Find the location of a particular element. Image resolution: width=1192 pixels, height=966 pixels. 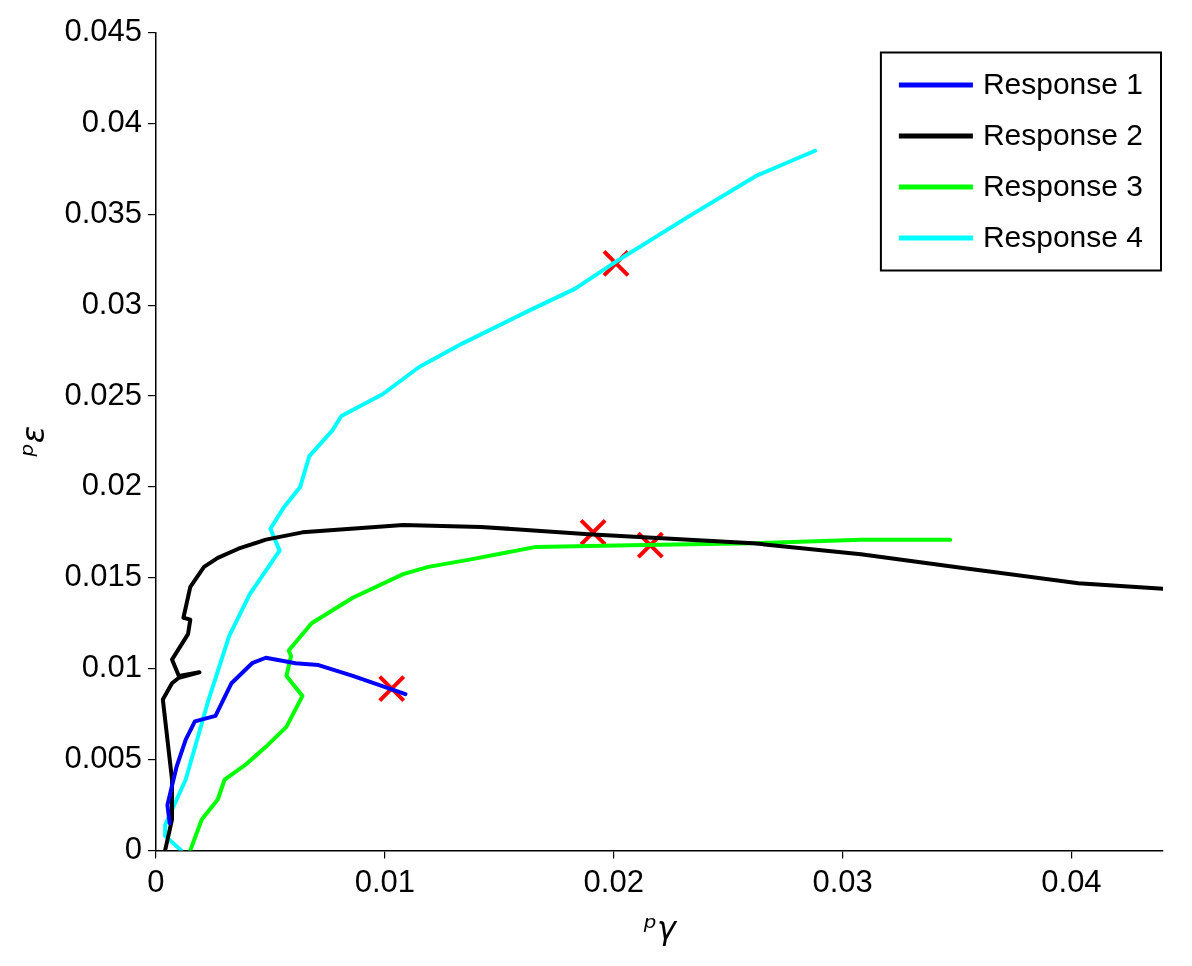

y-tick-label: 0.04 is located at coordinates (111, 122).